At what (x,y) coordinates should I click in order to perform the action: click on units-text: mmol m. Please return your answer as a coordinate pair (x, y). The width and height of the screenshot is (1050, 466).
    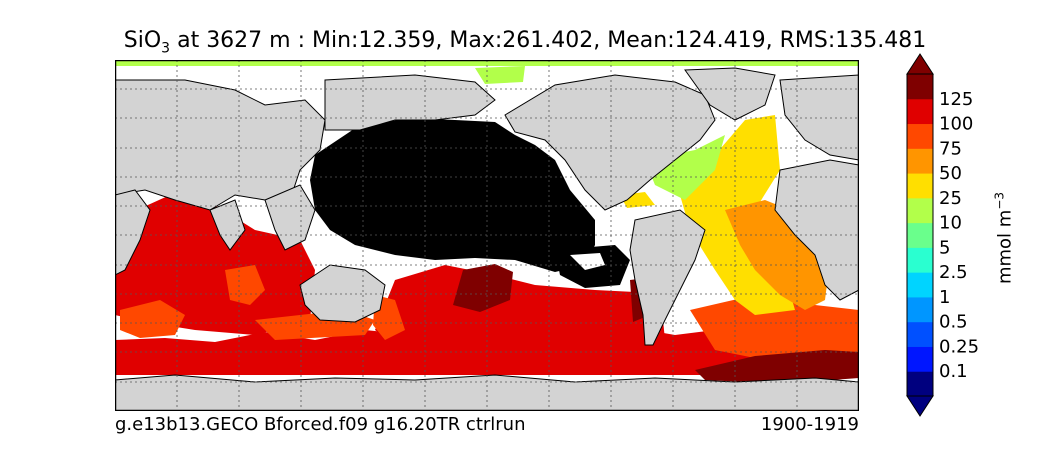
    Looking at the image, I should click on (1005, 247).